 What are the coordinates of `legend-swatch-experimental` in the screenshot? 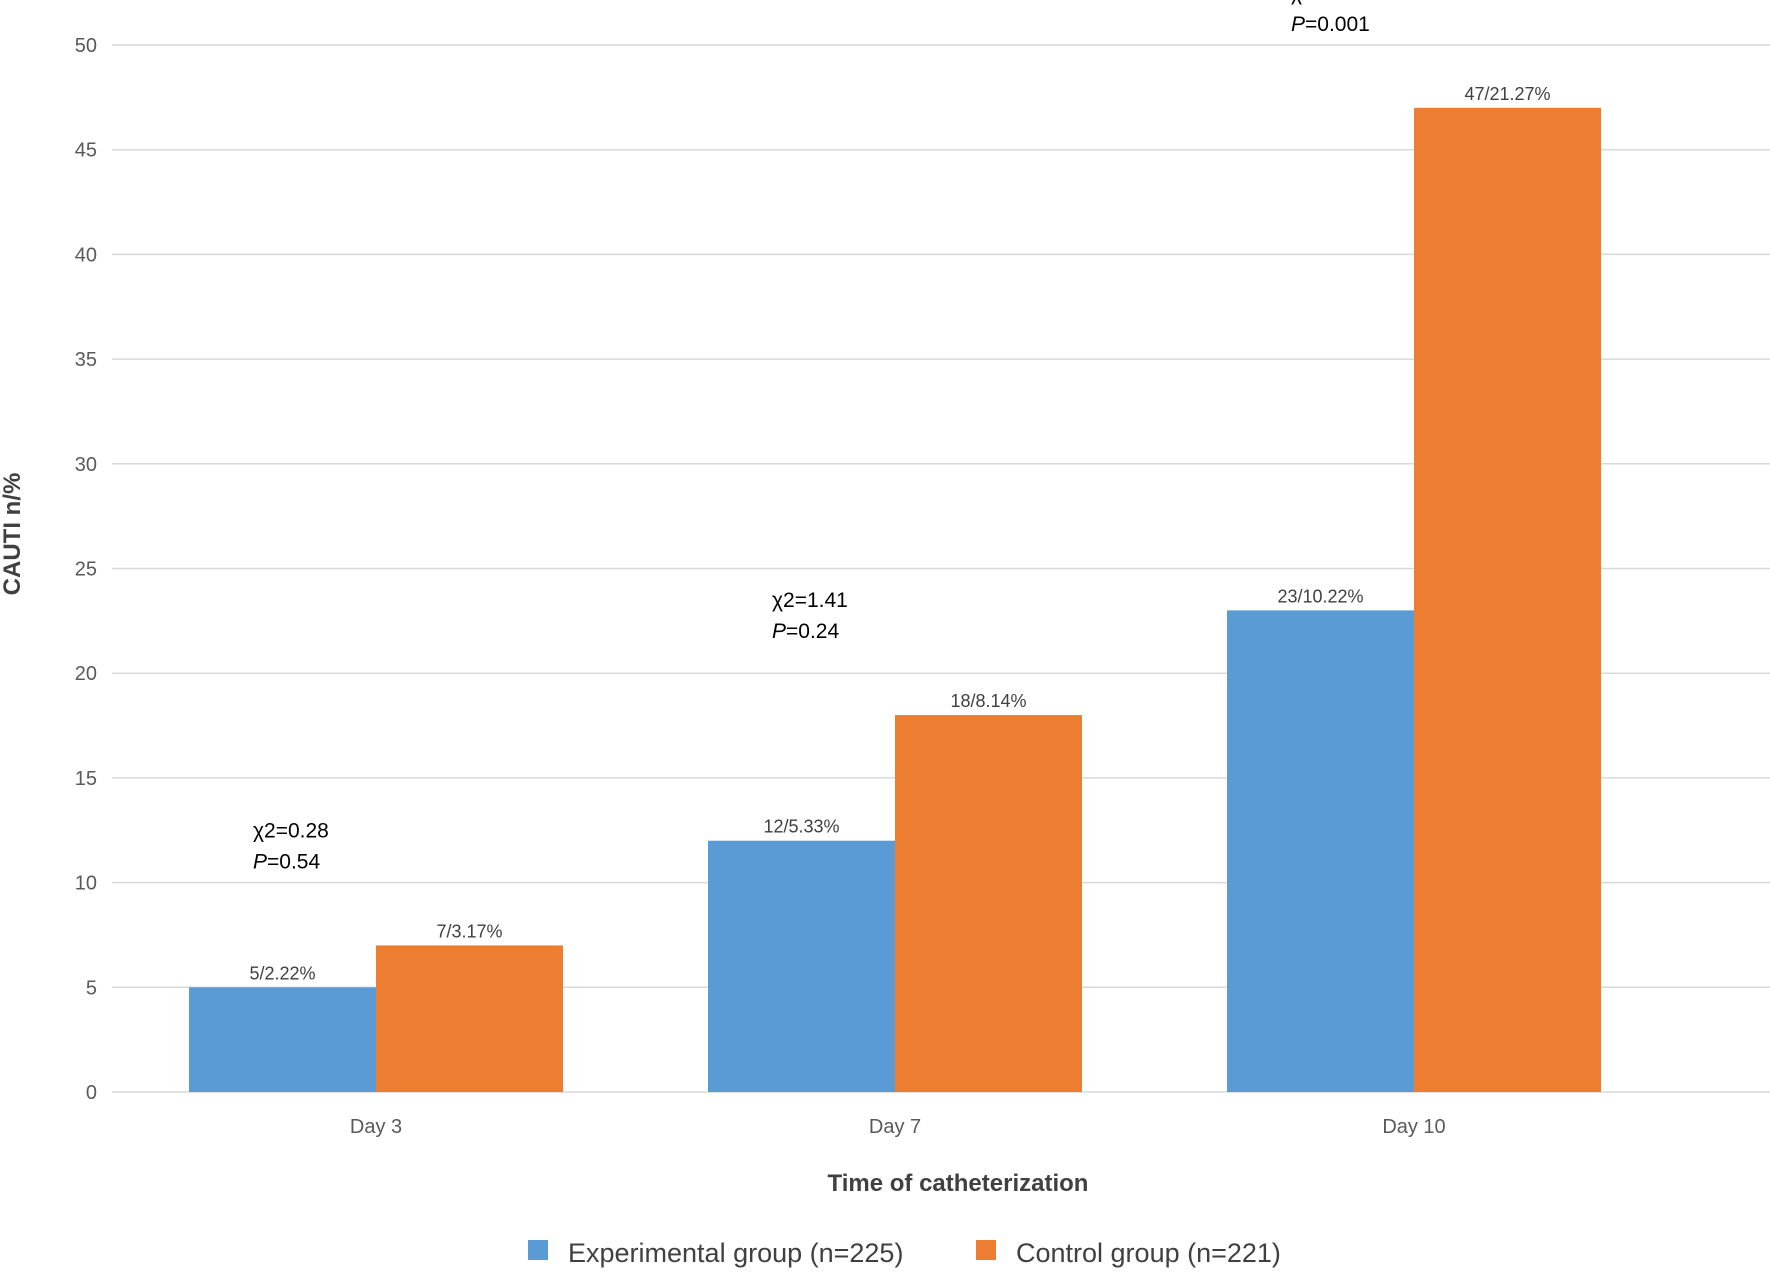 It's located at (538, 1250).